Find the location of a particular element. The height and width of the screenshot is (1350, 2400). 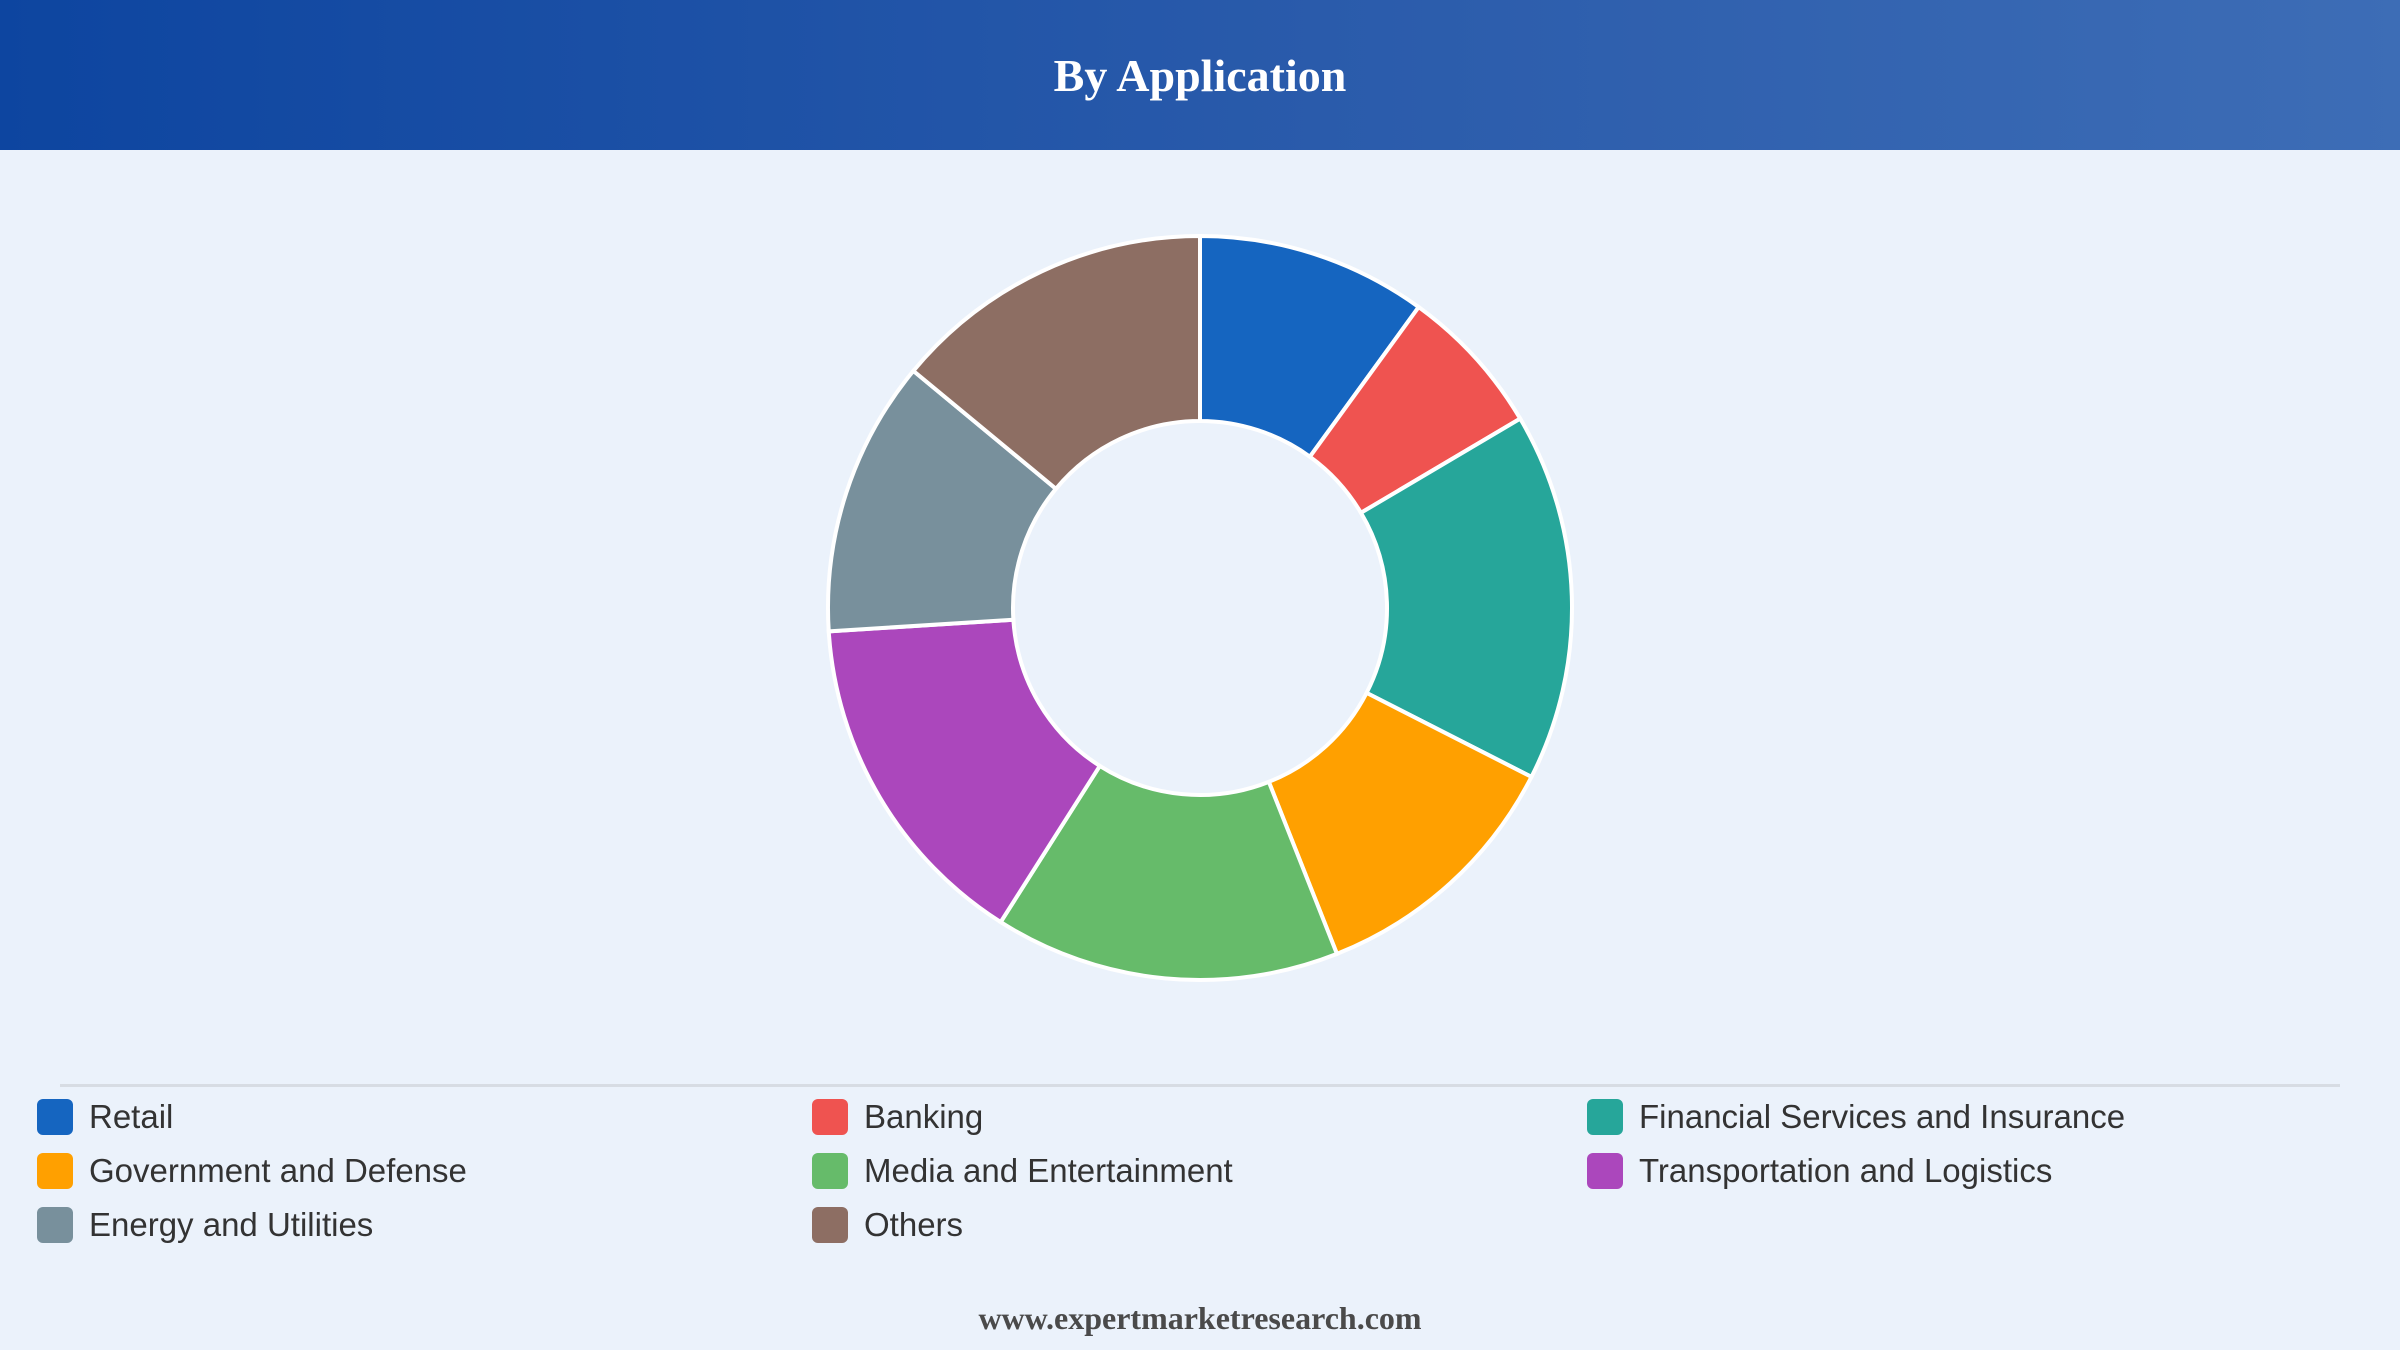

chart-title: By Application is located at coordinates (1200, 75).